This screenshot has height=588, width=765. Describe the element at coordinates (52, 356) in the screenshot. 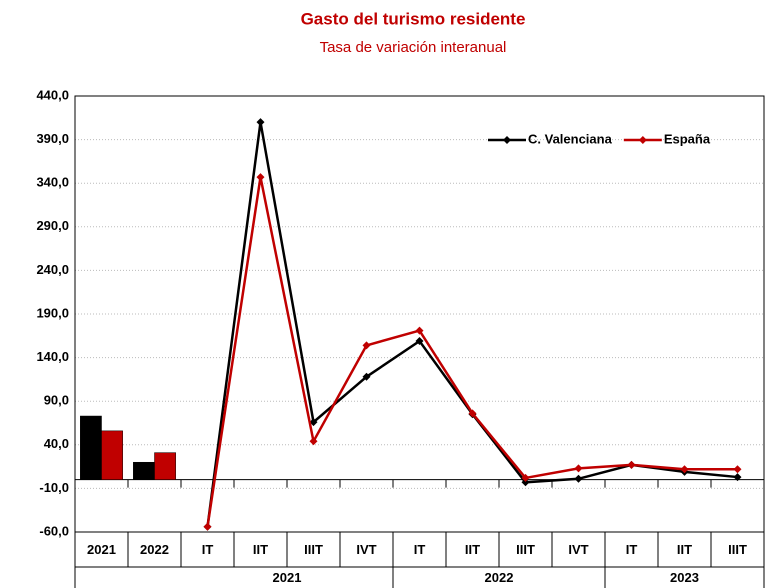

I see `y-tick-label: 140,0` at that location.